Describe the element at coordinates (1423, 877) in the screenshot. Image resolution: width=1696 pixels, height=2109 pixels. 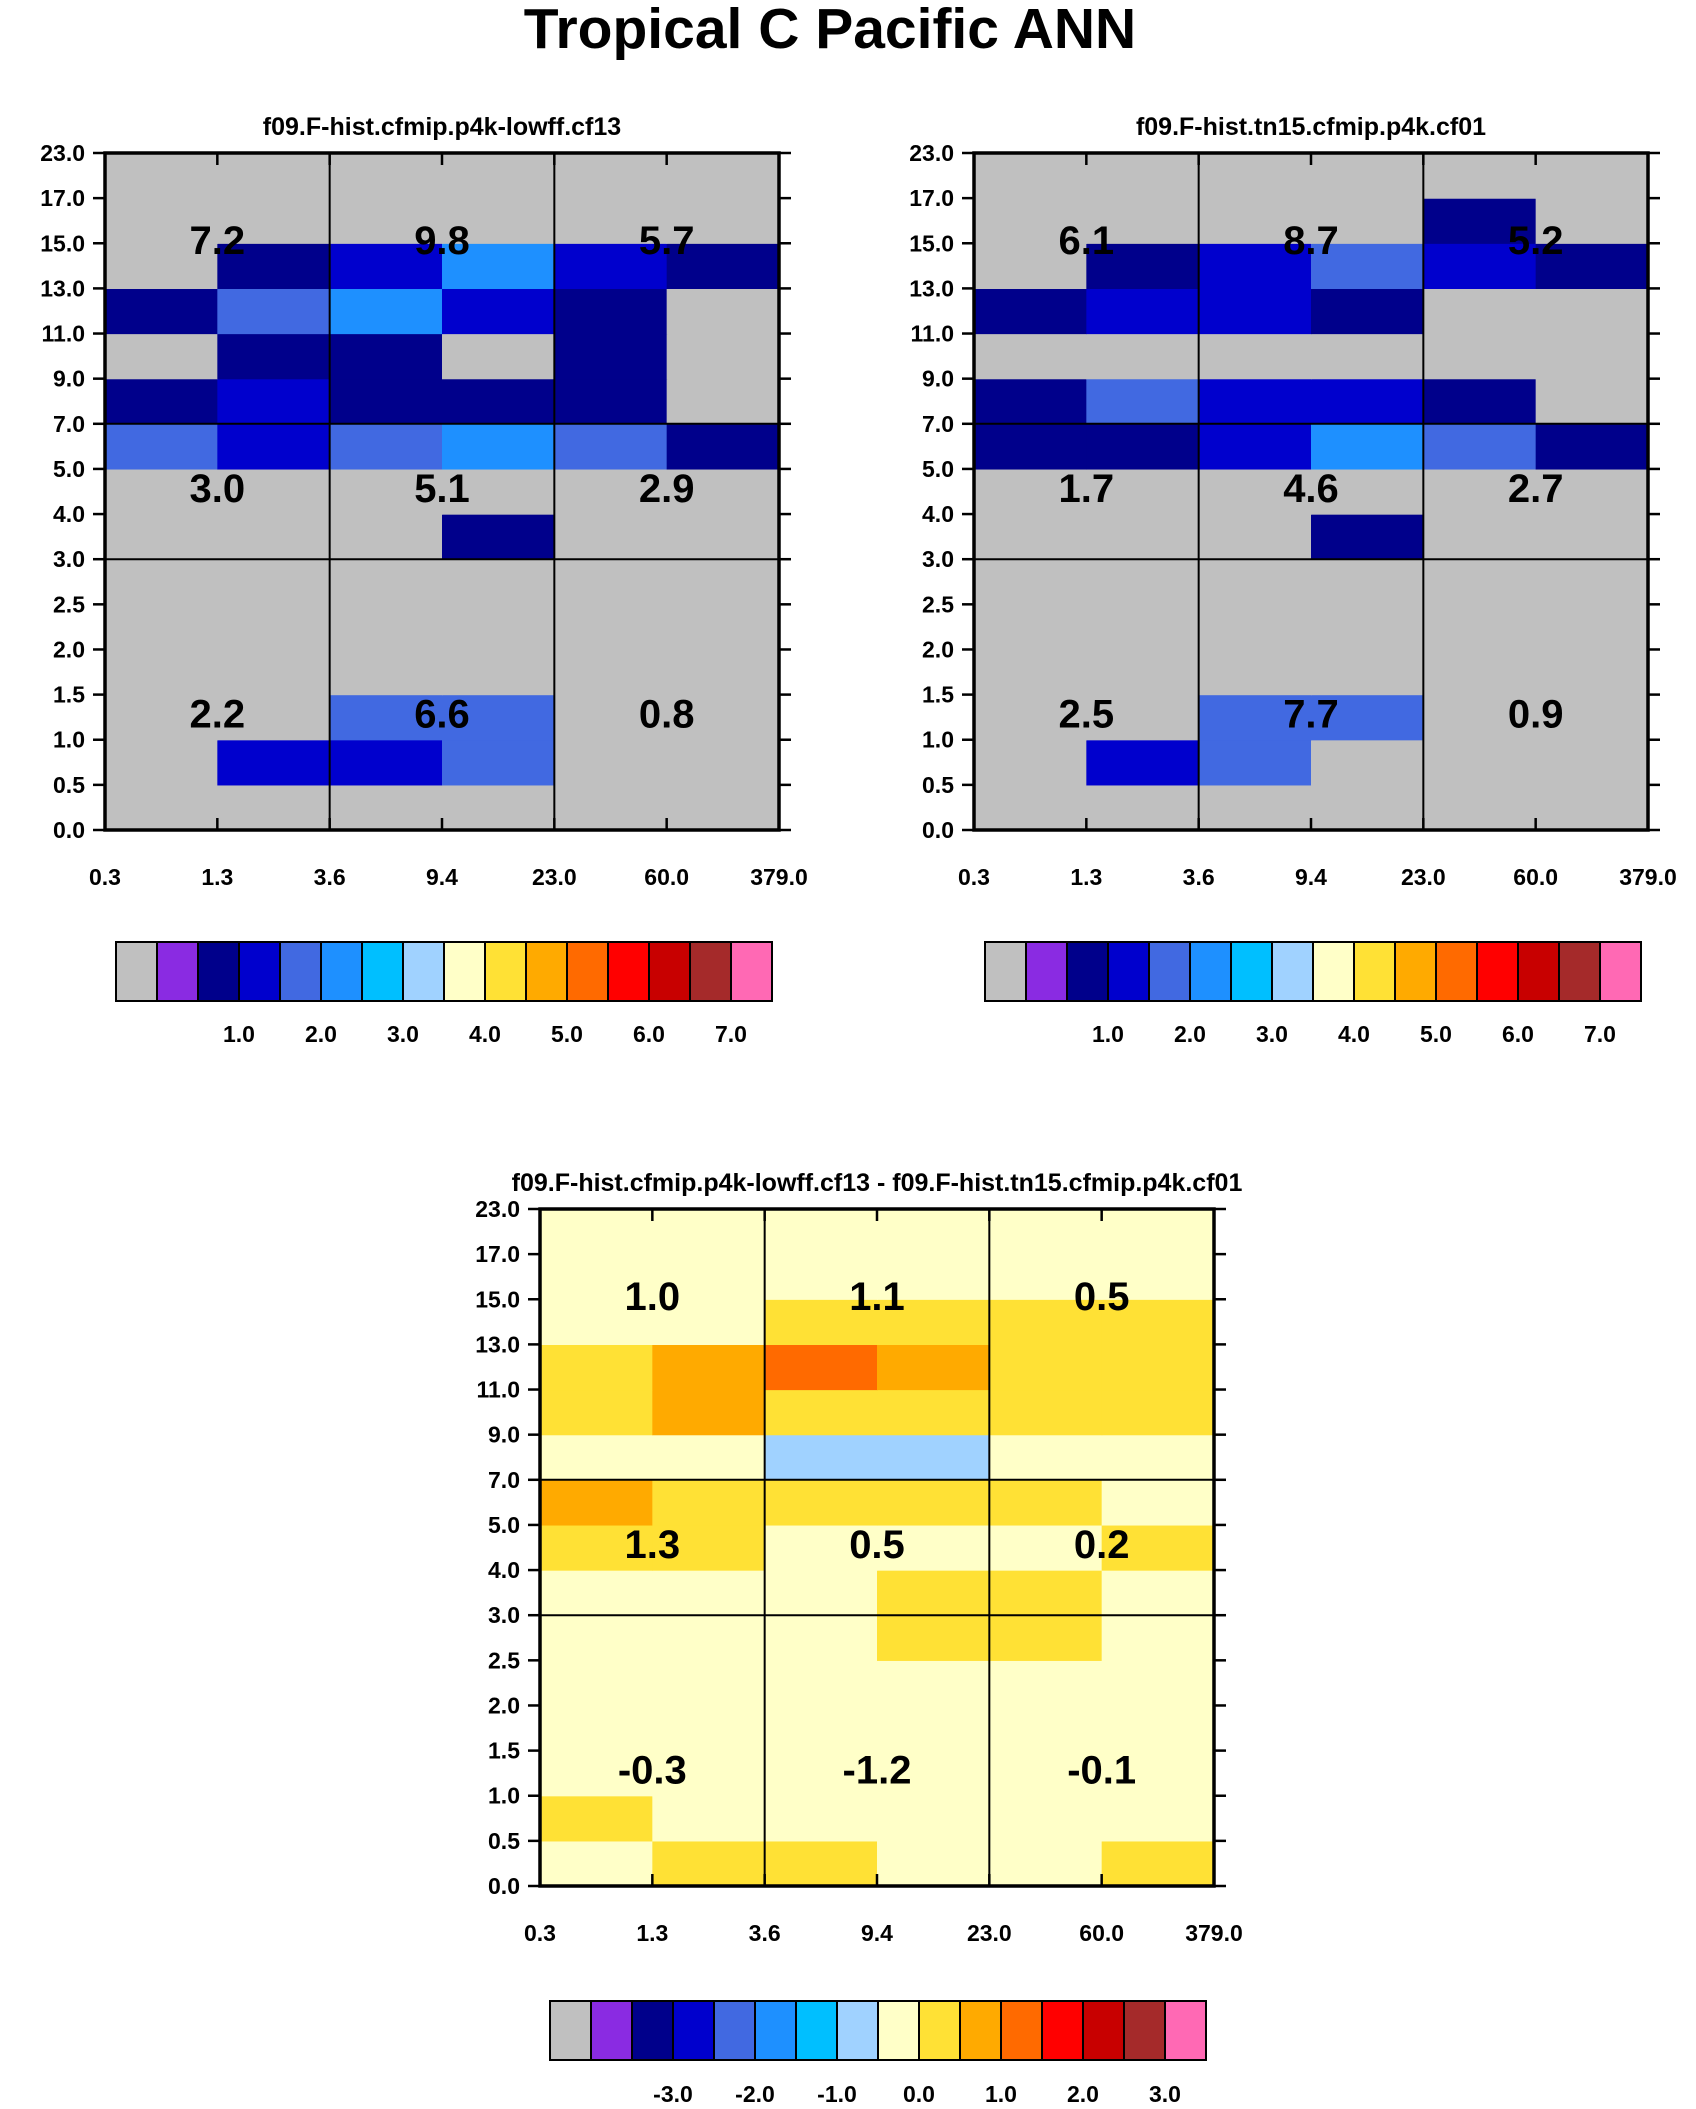
I see `x-tick-label: 23.0` at that location.